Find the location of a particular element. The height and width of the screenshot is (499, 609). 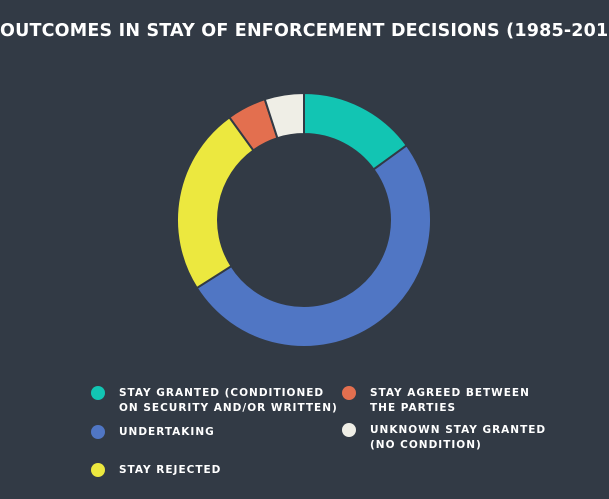

legend-item-undertaking: UNDERTAKING is located at coordinates (153, 432).